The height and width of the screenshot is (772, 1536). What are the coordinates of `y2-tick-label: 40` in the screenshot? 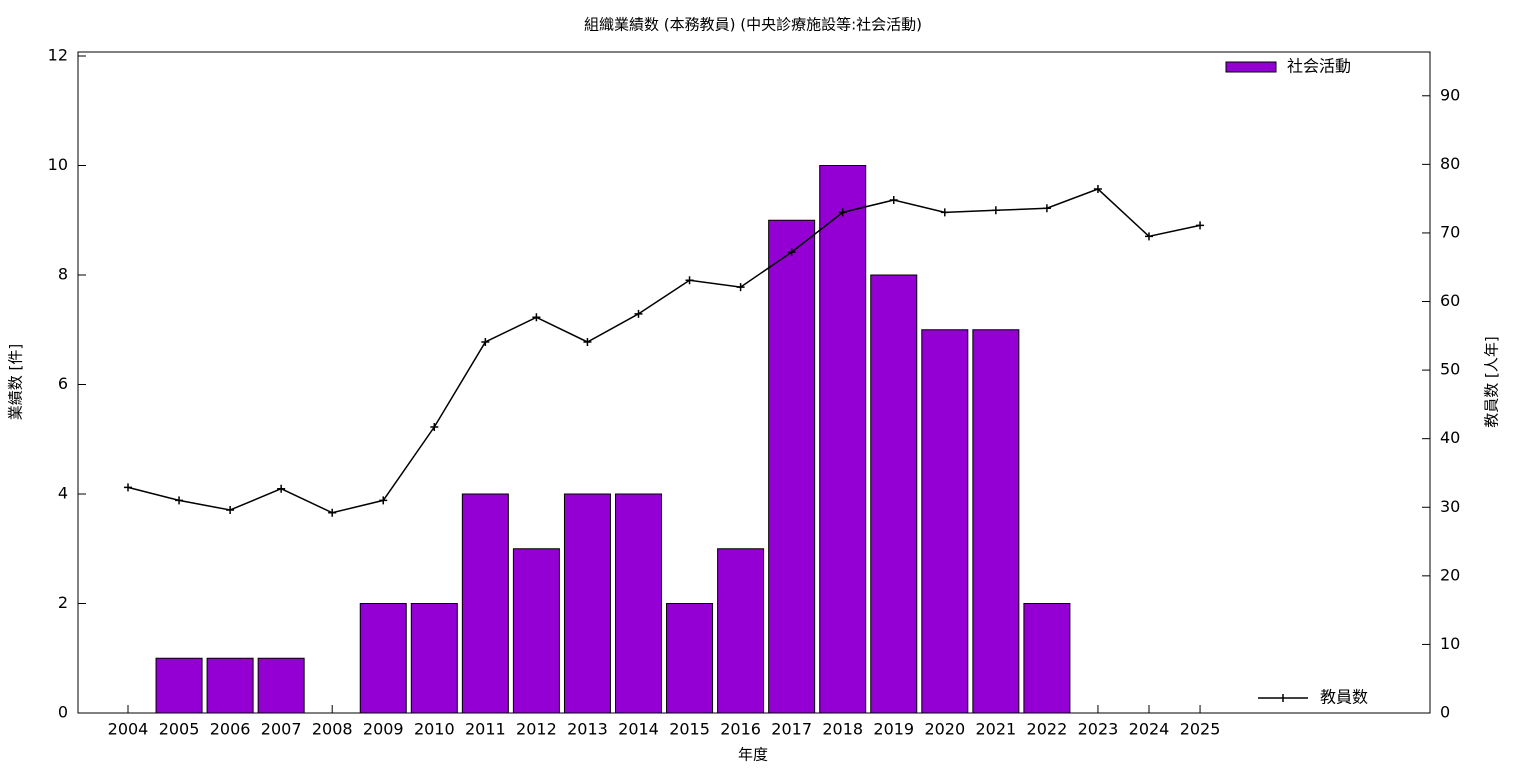 It's located at (1450, 437).